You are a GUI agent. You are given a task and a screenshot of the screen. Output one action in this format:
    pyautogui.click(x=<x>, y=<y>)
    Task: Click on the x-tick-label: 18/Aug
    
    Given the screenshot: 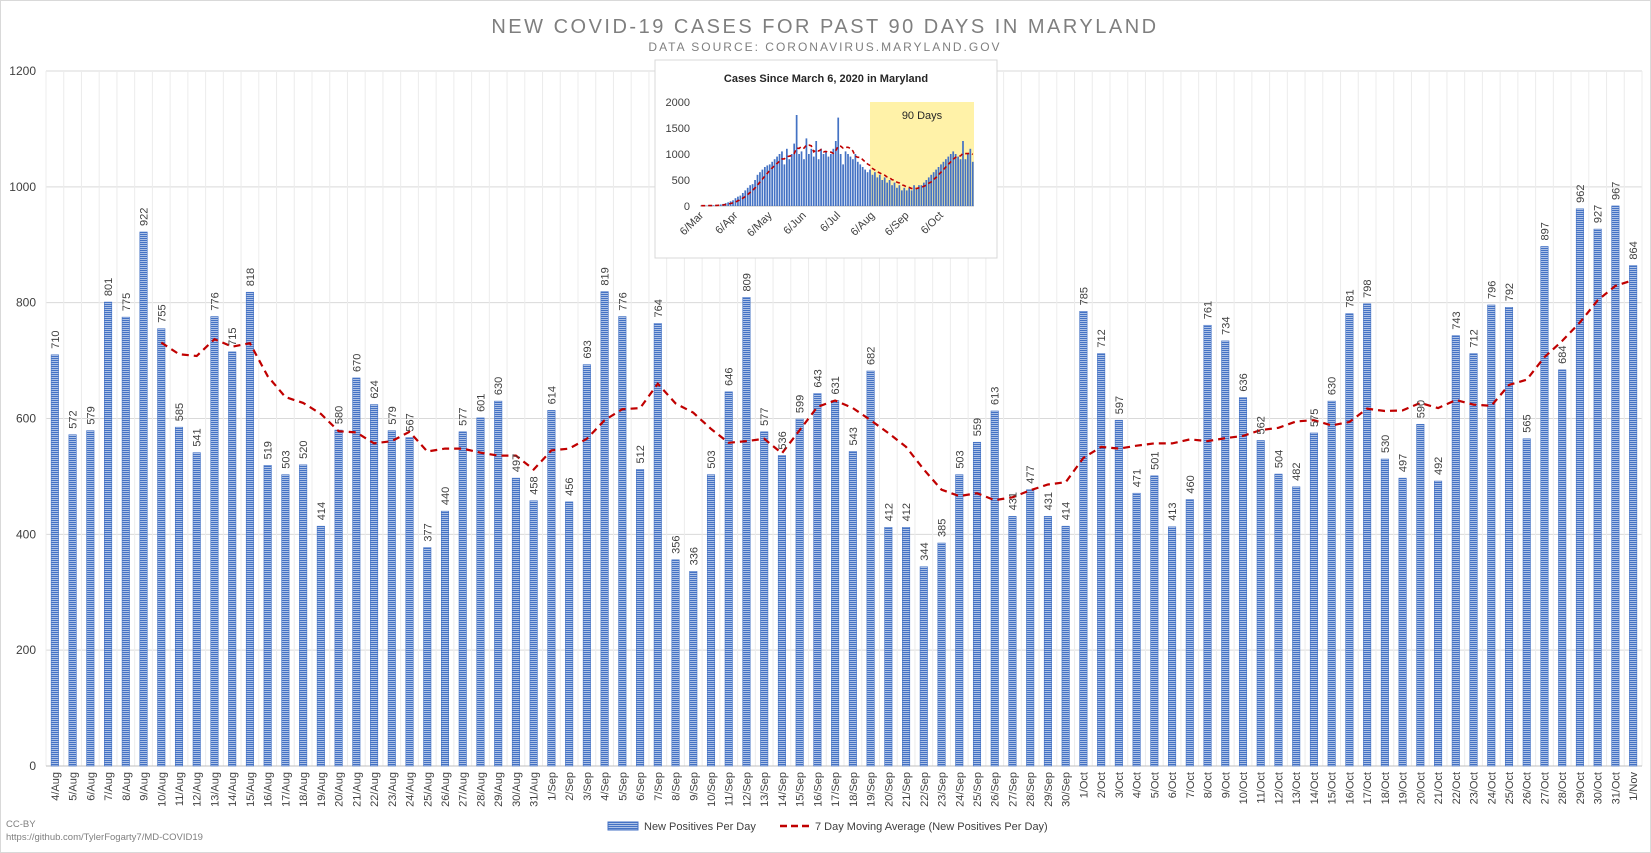 What is the action you would take?
    pyautogui.click(x=304, y=789)
    